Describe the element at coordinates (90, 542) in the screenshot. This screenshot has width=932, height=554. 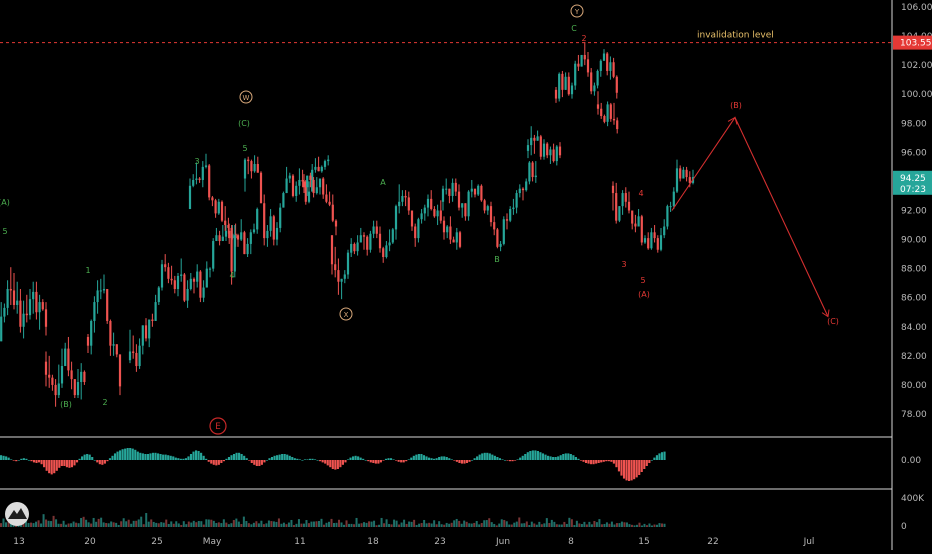
I see `time-tick-label: 20` at that location.